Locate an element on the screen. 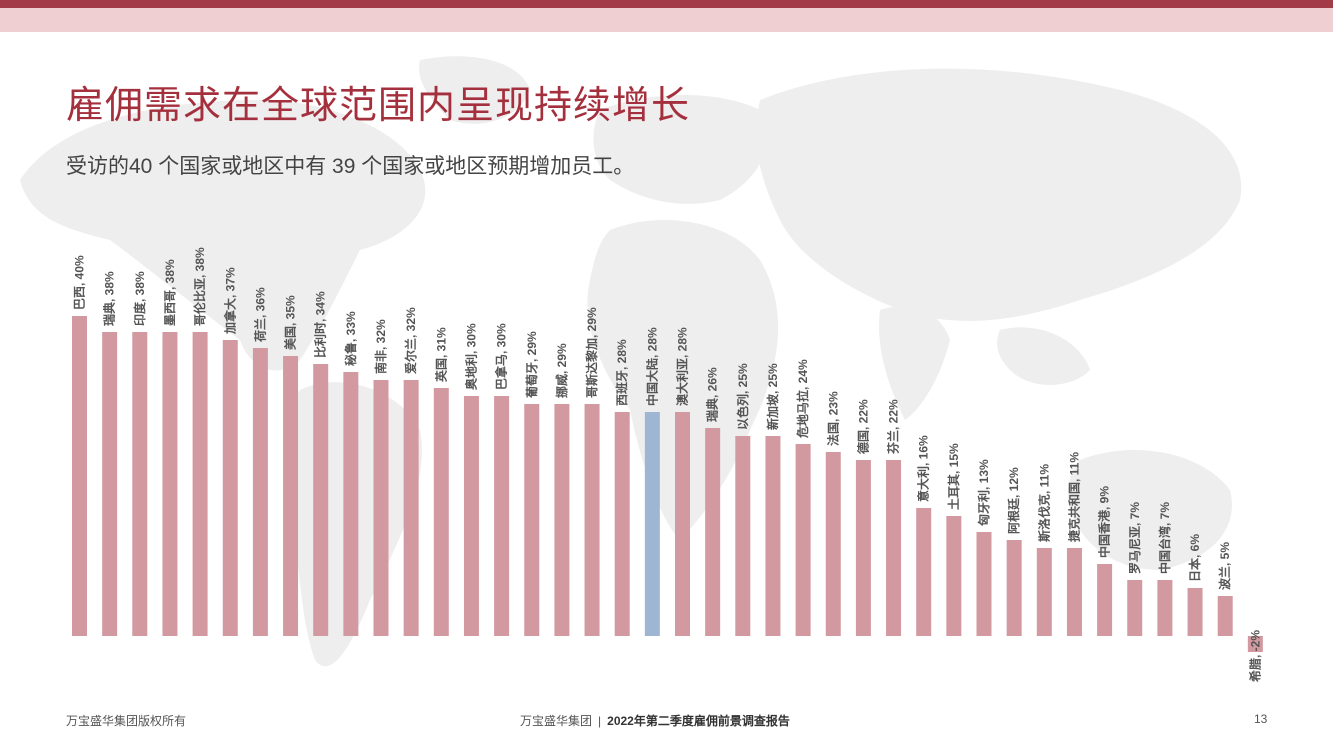 This screenshot has width=1333, height=750. bar-label-38: 波兰, 5% is located at coordinates (1224, 566).